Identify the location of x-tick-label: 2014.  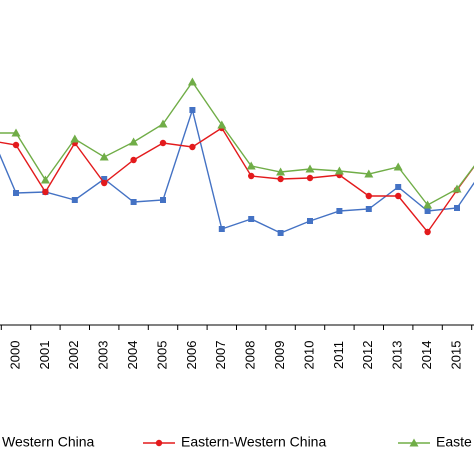
(426, 355).